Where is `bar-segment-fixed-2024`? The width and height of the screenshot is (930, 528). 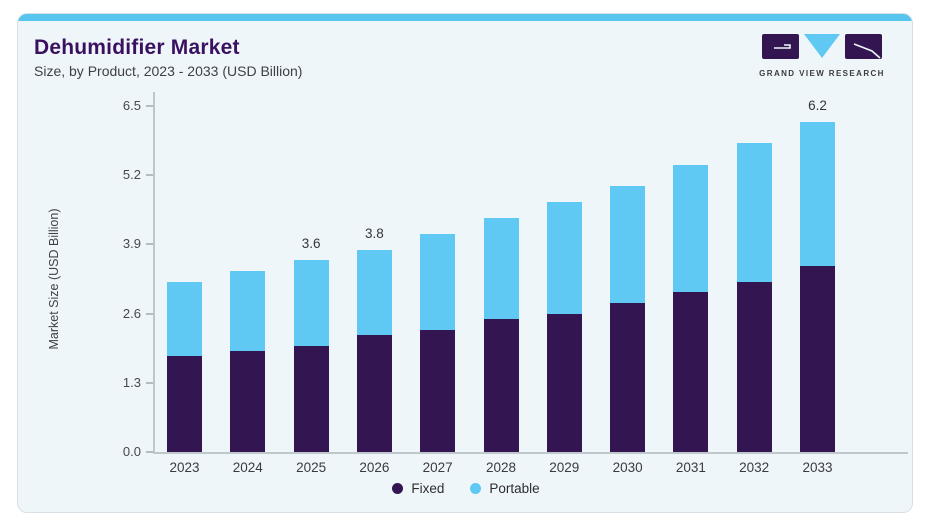
bar-segment-fixed-2024 is located at coordinates (248, 401).